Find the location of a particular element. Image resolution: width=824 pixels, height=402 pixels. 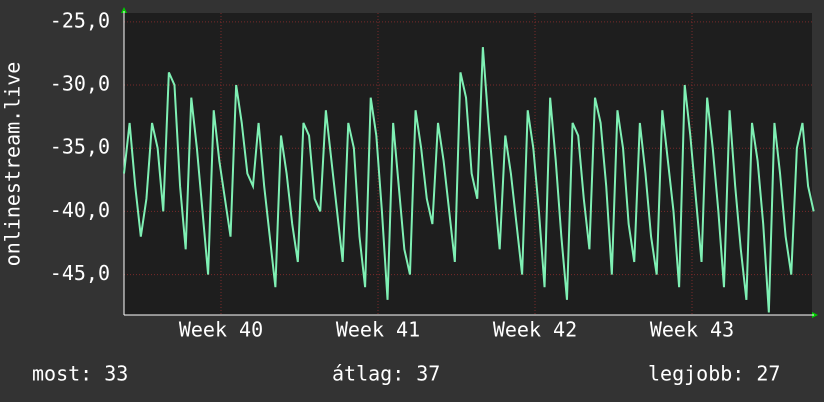

x-tick-label: Week 41 is located at coordinates (378, 330).